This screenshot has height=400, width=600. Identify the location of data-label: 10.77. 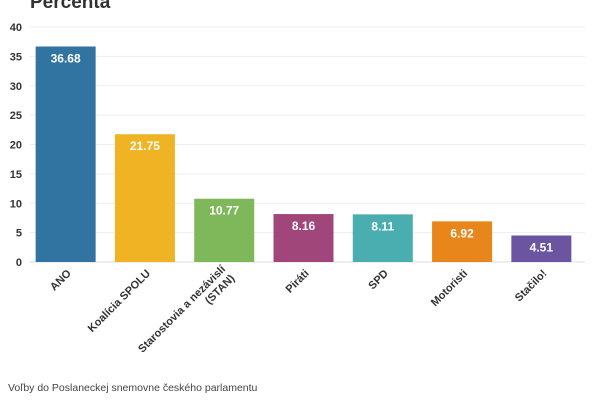
(224, 211).